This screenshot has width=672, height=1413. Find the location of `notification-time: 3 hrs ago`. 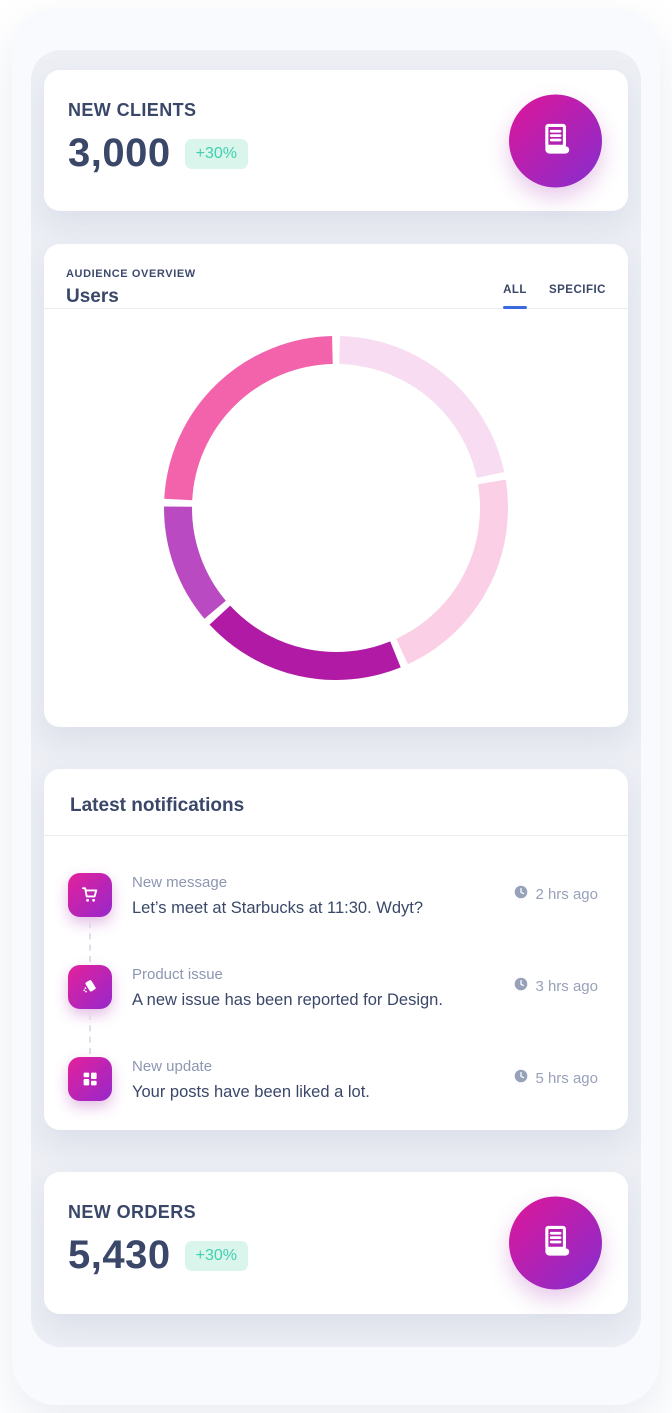

notification-time: 3 hrs ago is located at coordinates (566, 986).